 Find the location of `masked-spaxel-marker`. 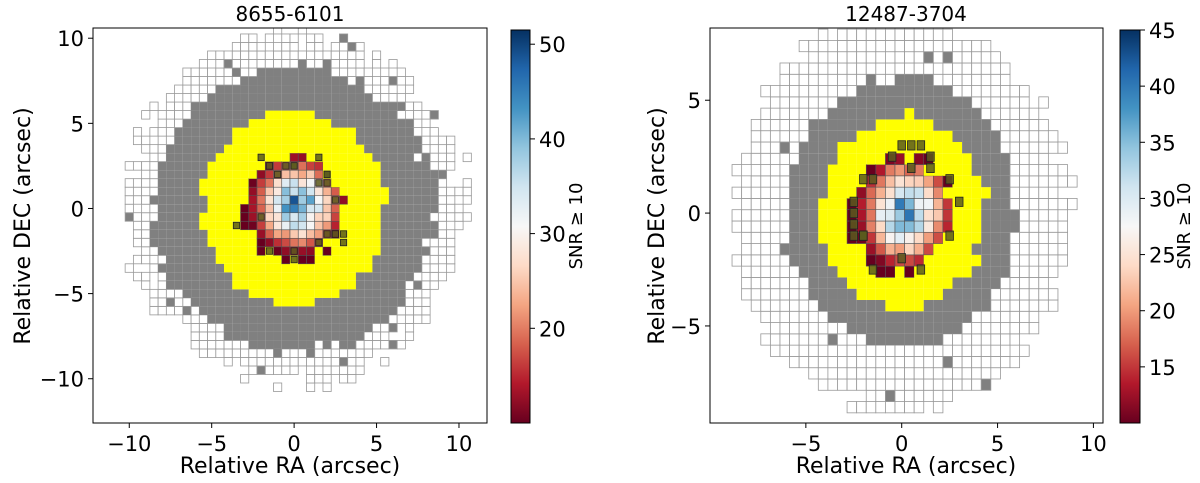

masked-spaxel-marker is located at coordinates (949, 179).